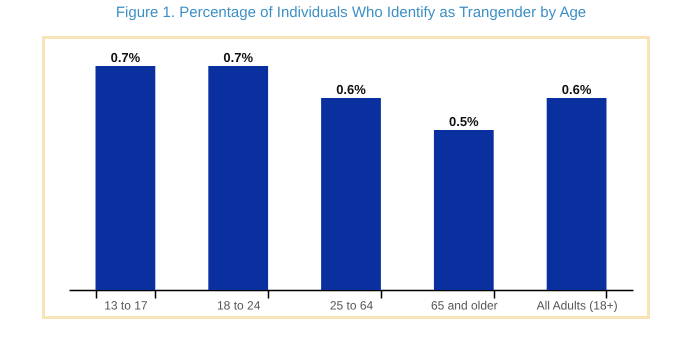 This screenshot has width=690, height=341. Describe the element at coordinates (126, 305) in the screenshot. I see `x-tick-label: 13 to 17` at that location.